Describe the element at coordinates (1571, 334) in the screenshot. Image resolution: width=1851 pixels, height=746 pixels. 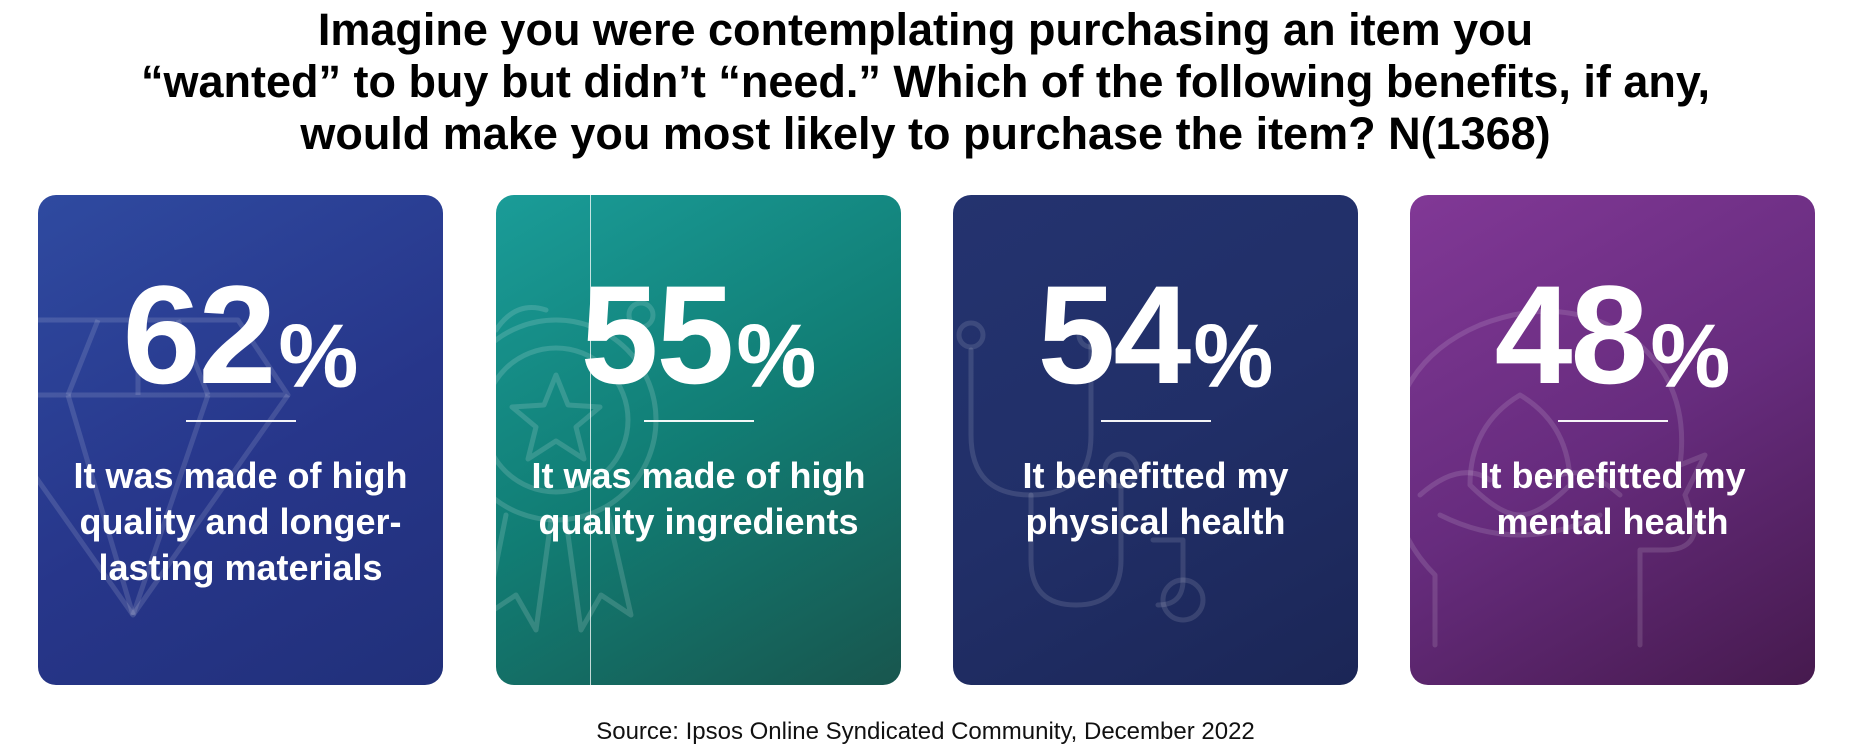
I see `stat-number: 48` at that location.